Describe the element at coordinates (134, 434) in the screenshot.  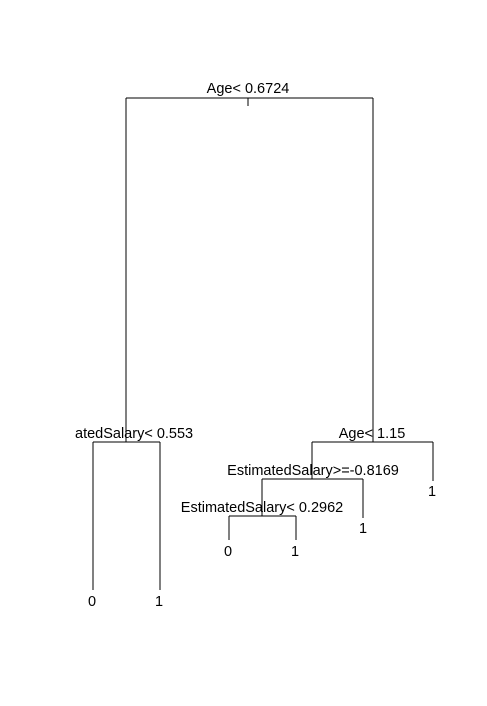
I see `split-left-label: atedSalary< 0.553` at that location.